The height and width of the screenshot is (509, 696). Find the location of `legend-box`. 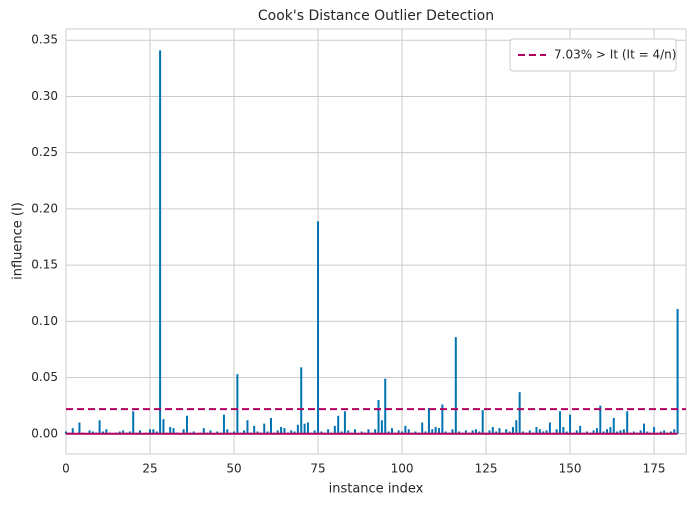

legend-box is located at coordinates (593, 55).